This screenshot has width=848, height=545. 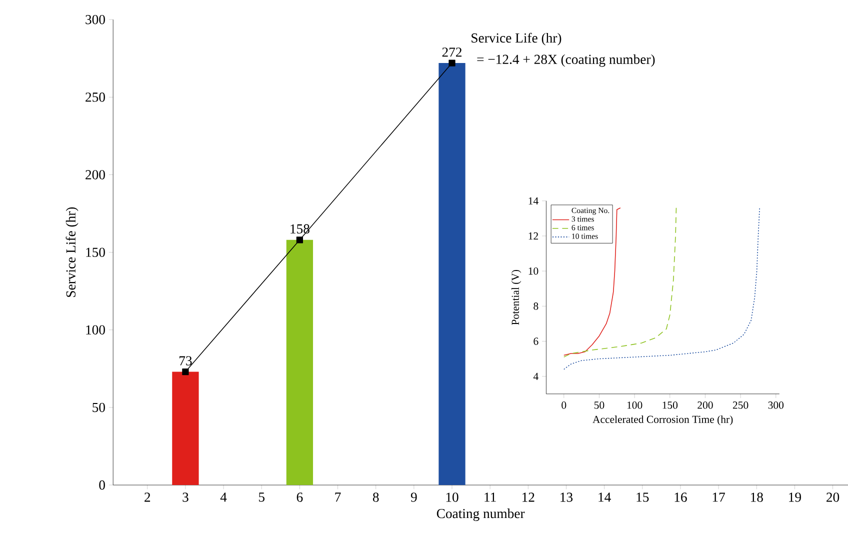 What do you see at coordinates (833, 497) in the screenshot?
I see `x-tick-label: 20` at bounding box center [833, 497].